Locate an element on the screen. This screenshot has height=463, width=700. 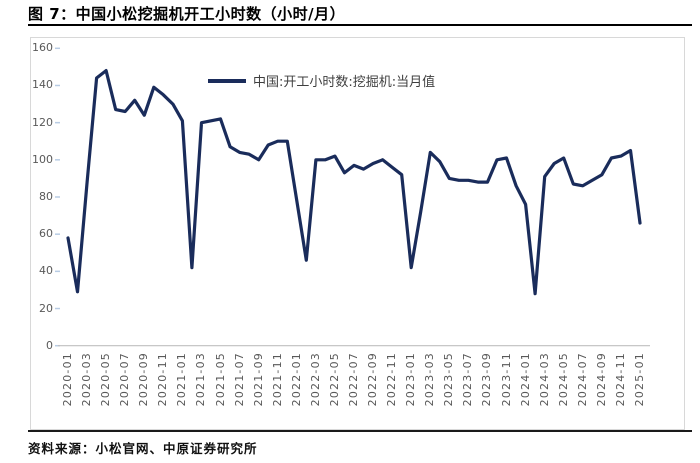
x-axis-label: 2020-09 is located at coordinates (144, 379).